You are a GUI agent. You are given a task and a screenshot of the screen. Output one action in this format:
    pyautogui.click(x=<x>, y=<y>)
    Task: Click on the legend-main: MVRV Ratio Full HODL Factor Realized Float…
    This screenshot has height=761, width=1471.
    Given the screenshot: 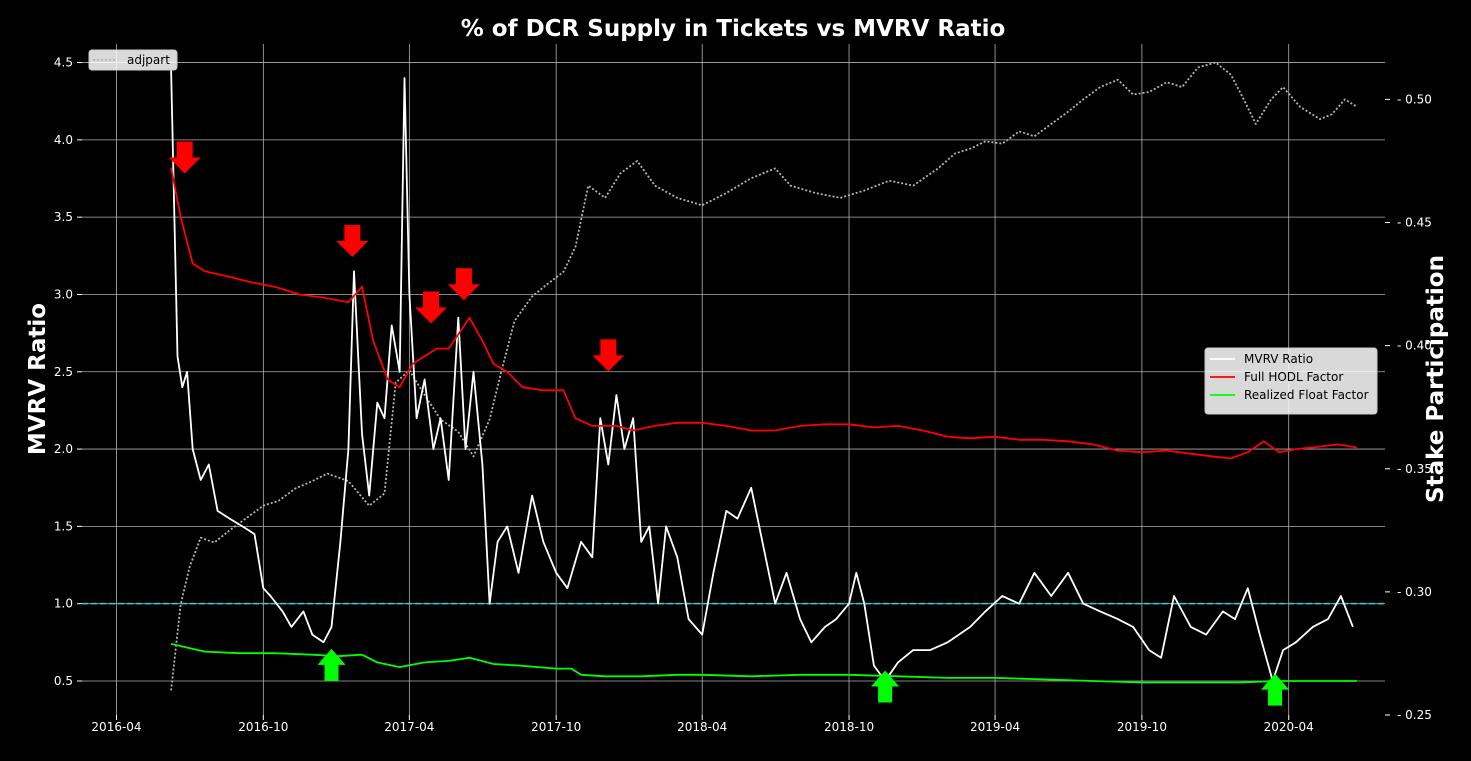 What is the action you would take?
    pyautogui.click(x=1291, y=381)
    